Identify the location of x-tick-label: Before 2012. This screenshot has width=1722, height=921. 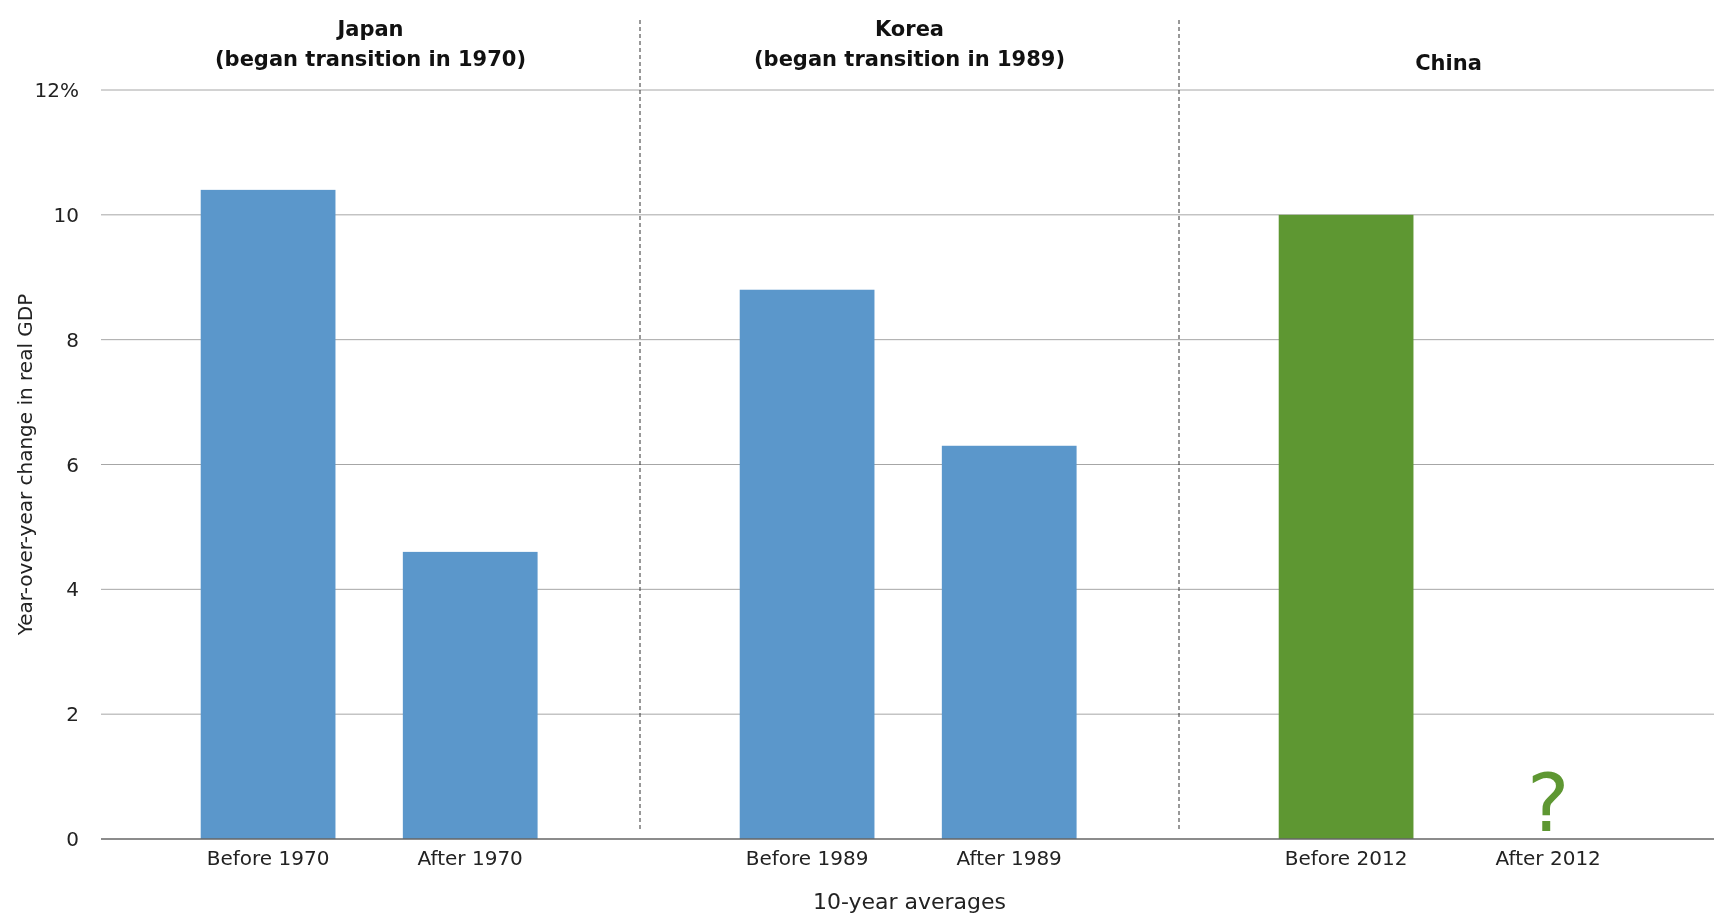
(1346, 858).